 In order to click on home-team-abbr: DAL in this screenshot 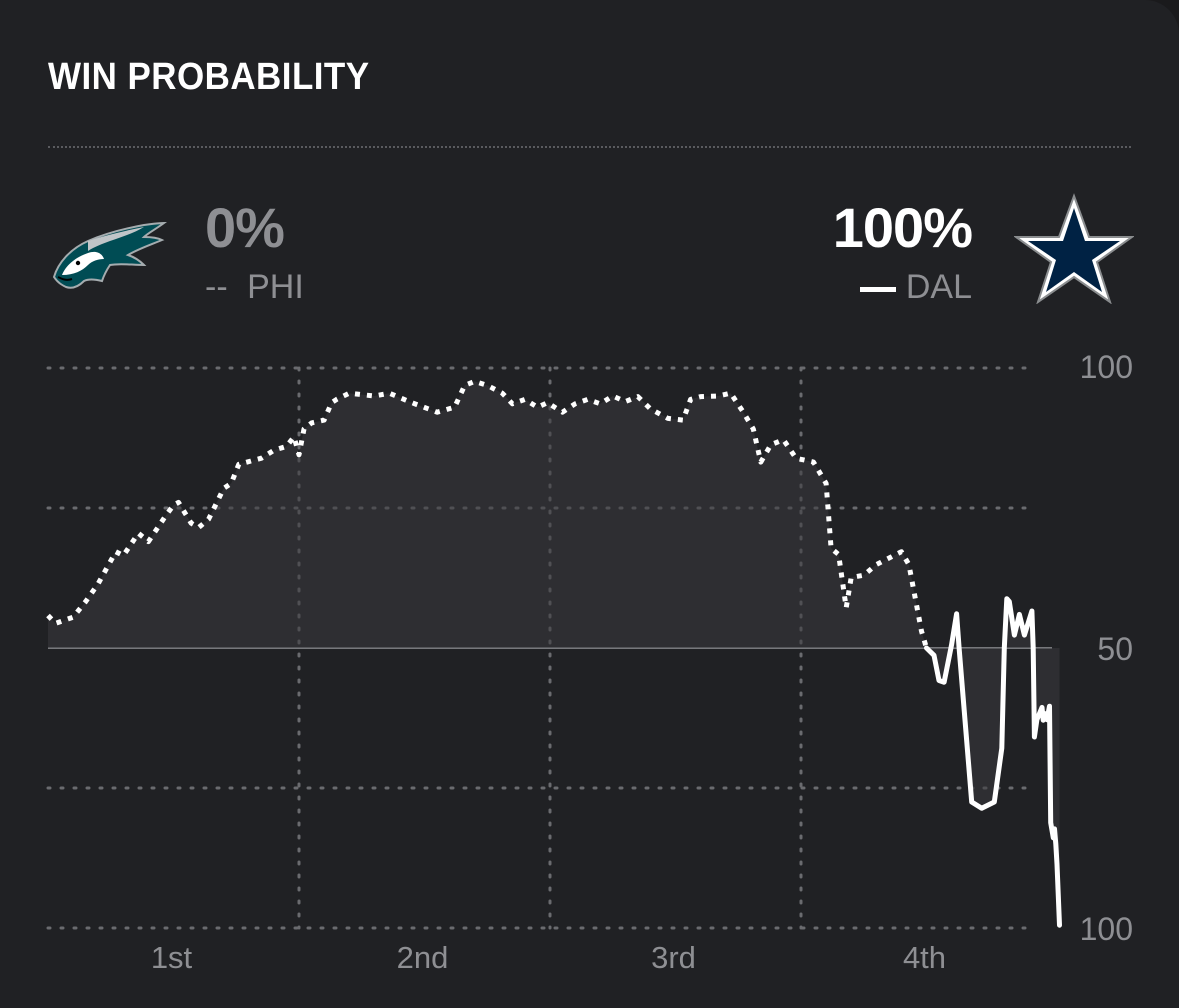, I will do `click(938, 287)`.